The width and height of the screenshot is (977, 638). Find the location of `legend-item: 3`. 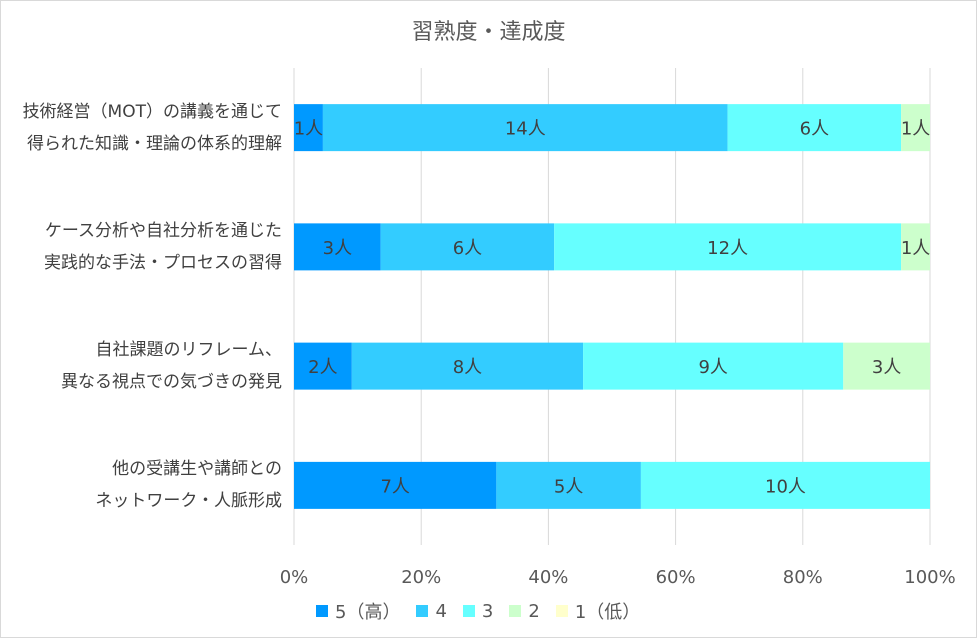

legend-item: 3 is located at coordinates (478, 611).